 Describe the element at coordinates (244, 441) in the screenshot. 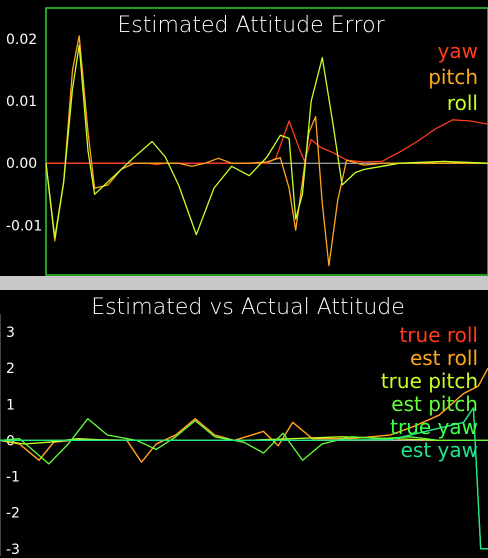

I see `series-line-est-pitch` at that location.